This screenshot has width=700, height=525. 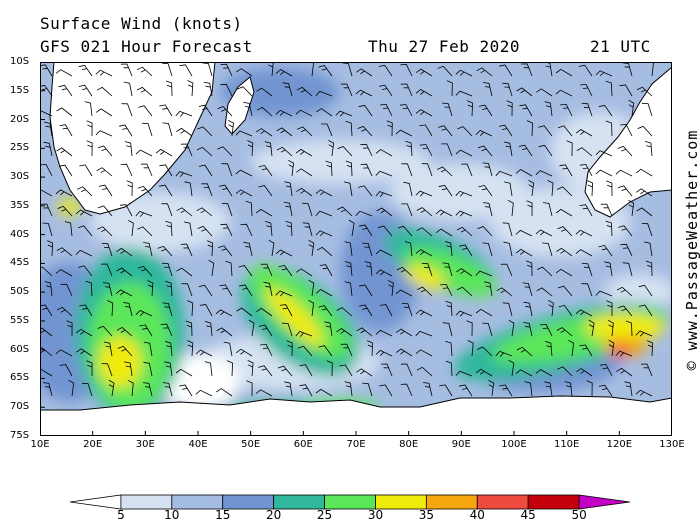 What do you see at coordinates (451, 502) in the screenshot?
I see `colorbar-swatch` at bounding box center [451, 502].